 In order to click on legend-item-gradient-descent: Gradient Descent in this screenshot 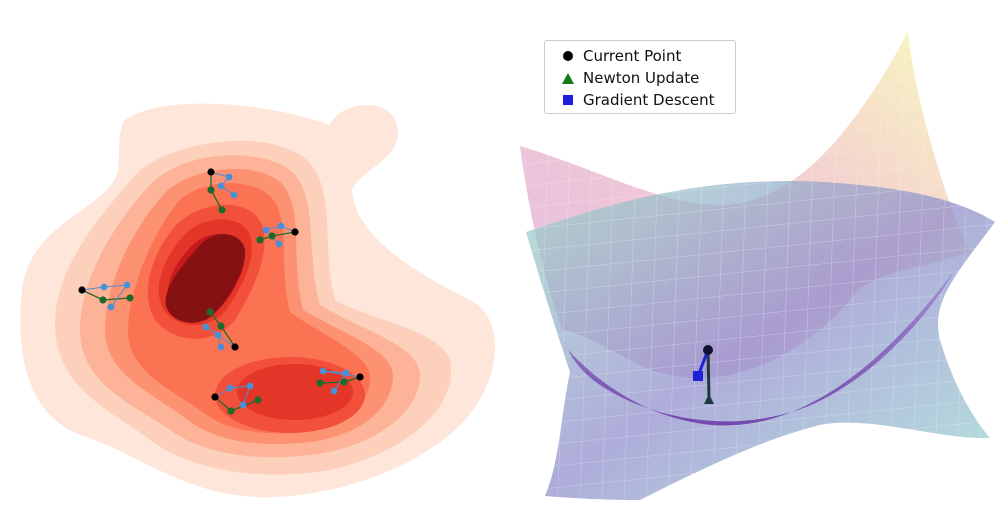, I will do `click(640, 100)`.